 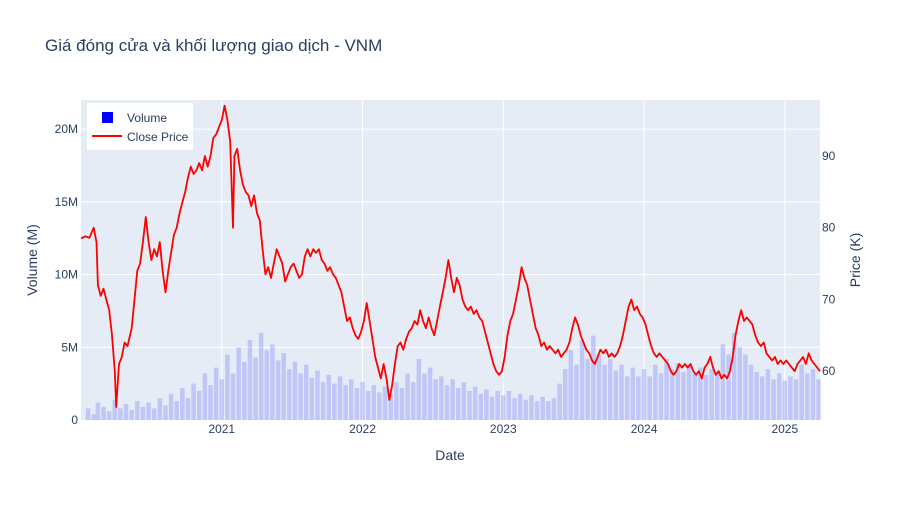 I want to click on y-right-axis-label: Price (K), so click(x=855, y=260).